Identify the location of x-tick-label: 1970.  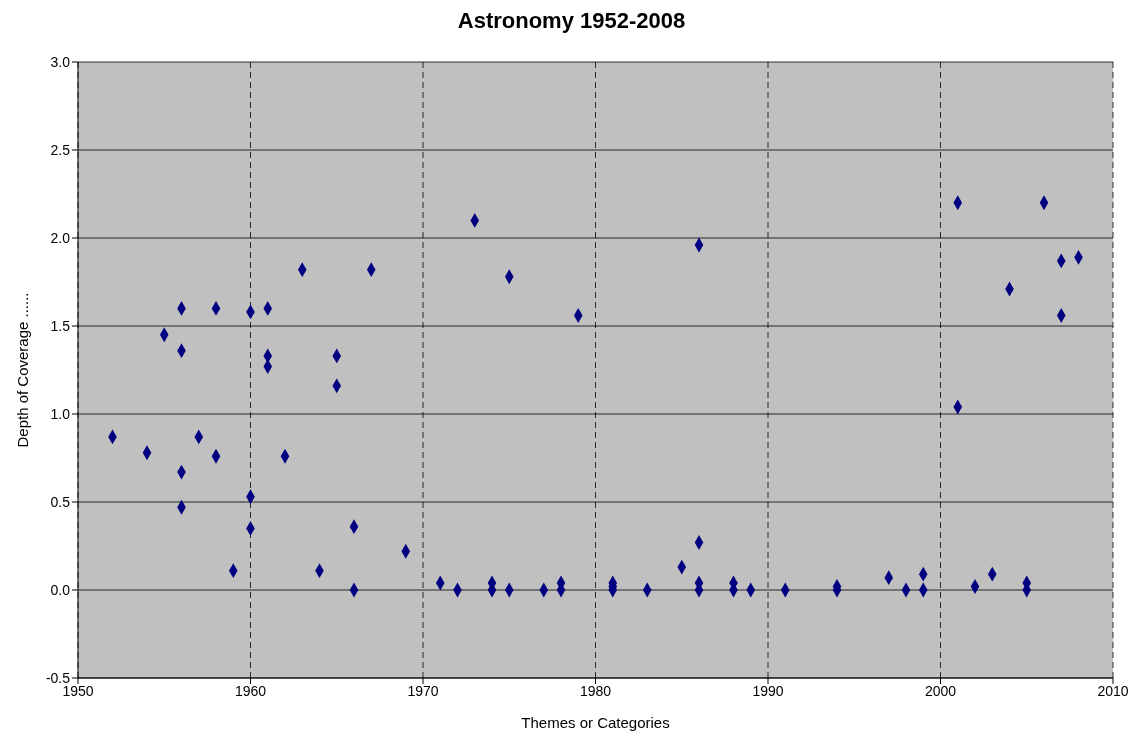
(423, 690).